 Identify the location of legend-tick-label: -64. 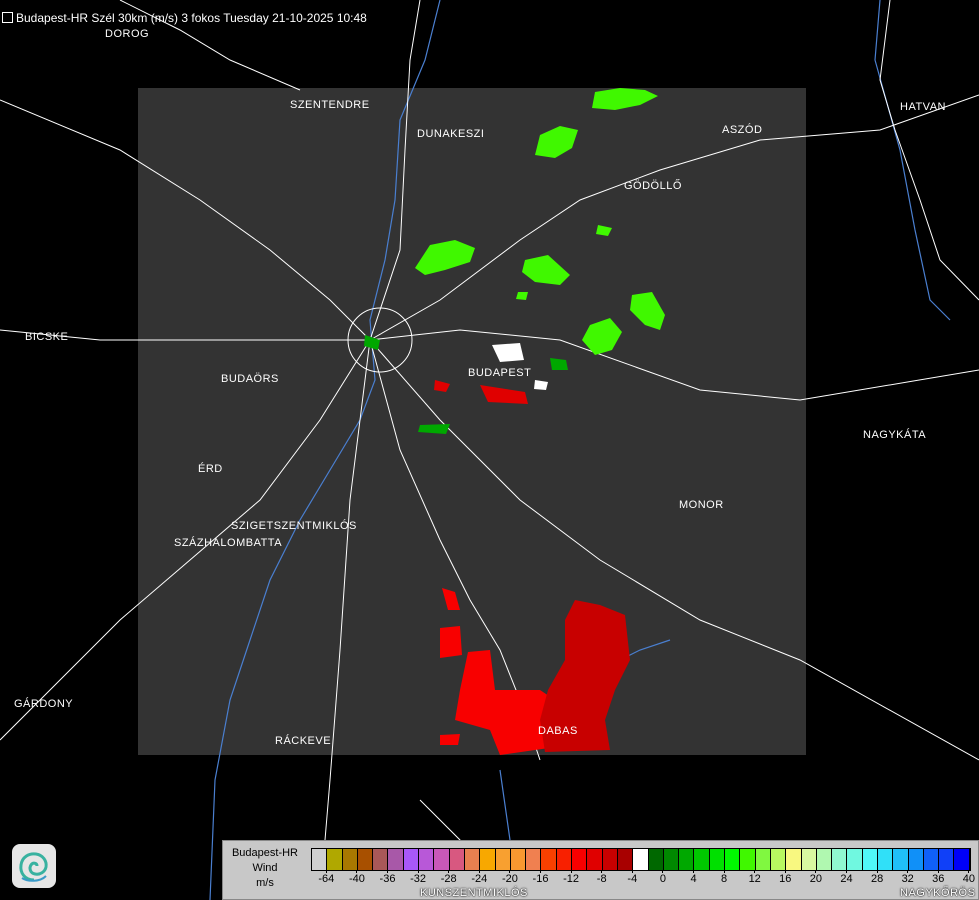
(326, 877).